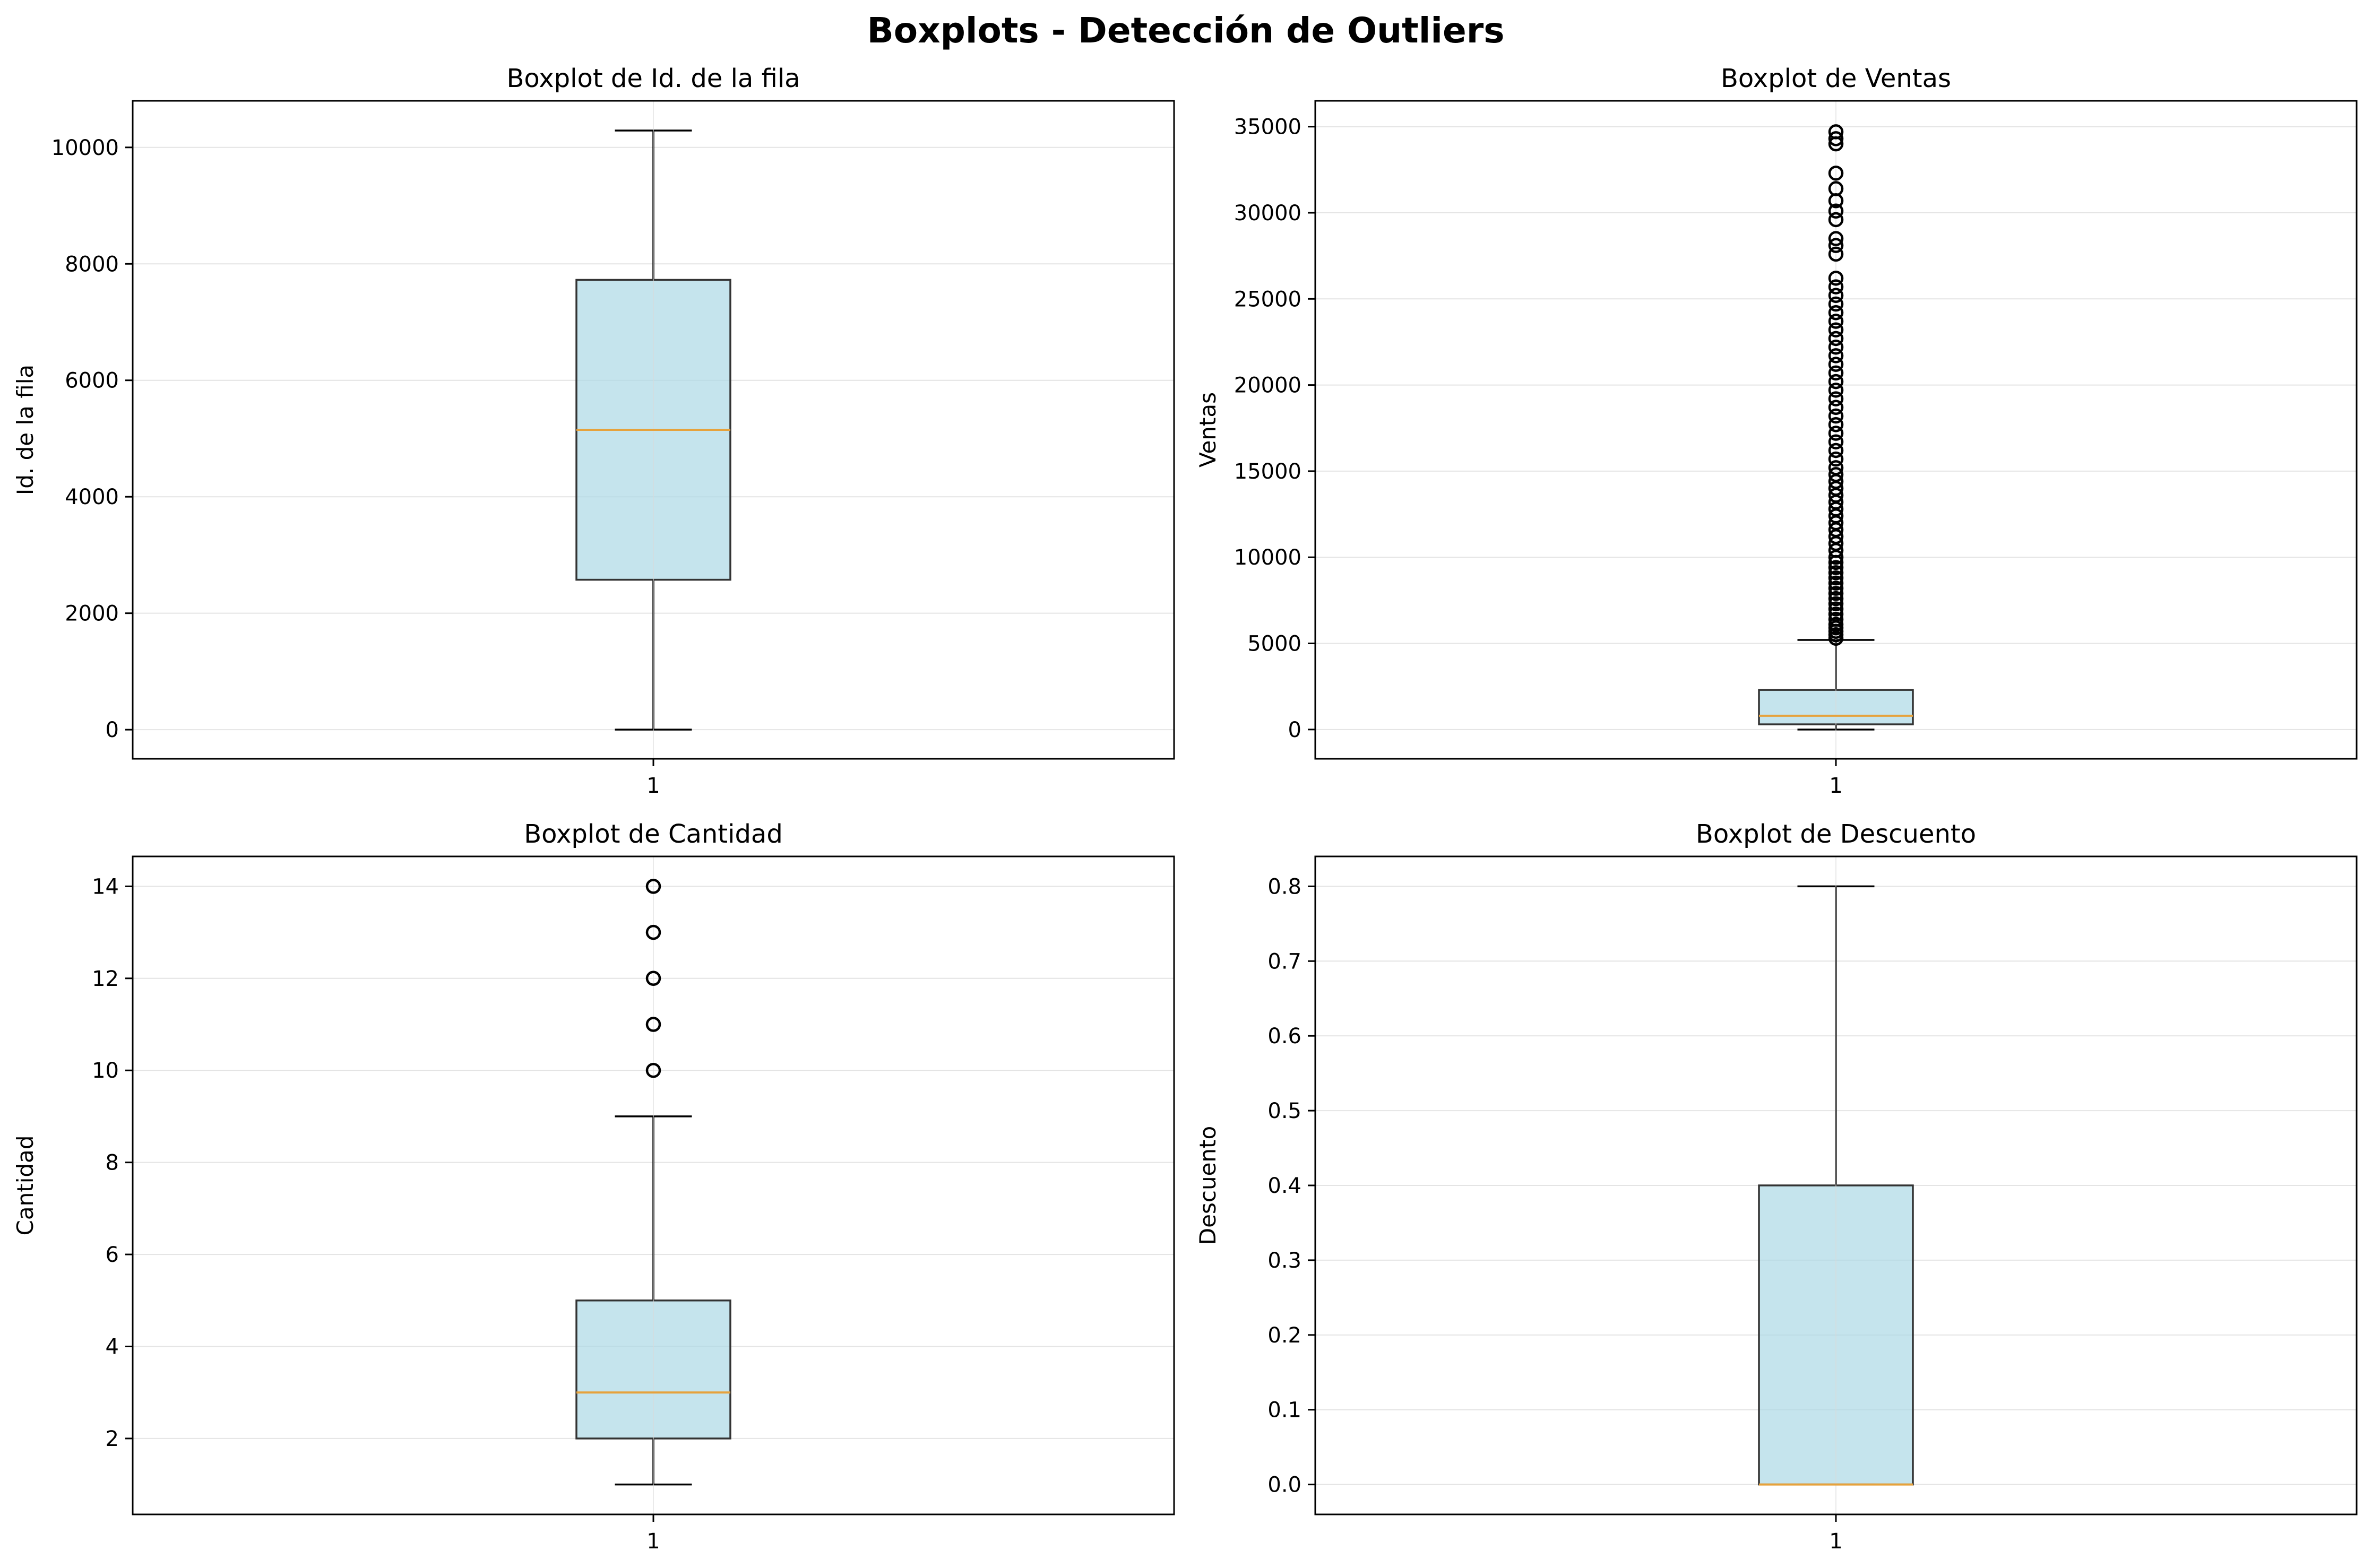  I want to click on y-tick-label: 30000, so click(1267, 213).